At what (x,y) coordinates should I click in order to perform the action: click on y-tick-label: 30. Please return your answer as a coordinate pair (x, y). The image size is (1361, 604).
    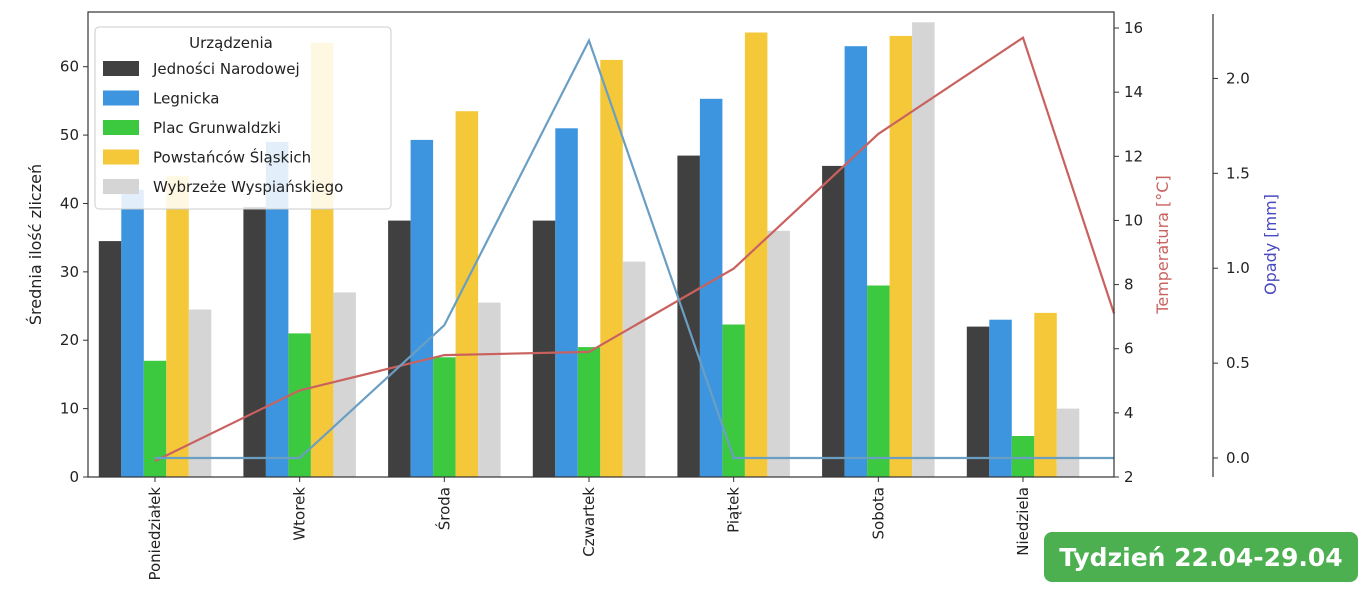
    Looking at the image, I should click on (69, 272).